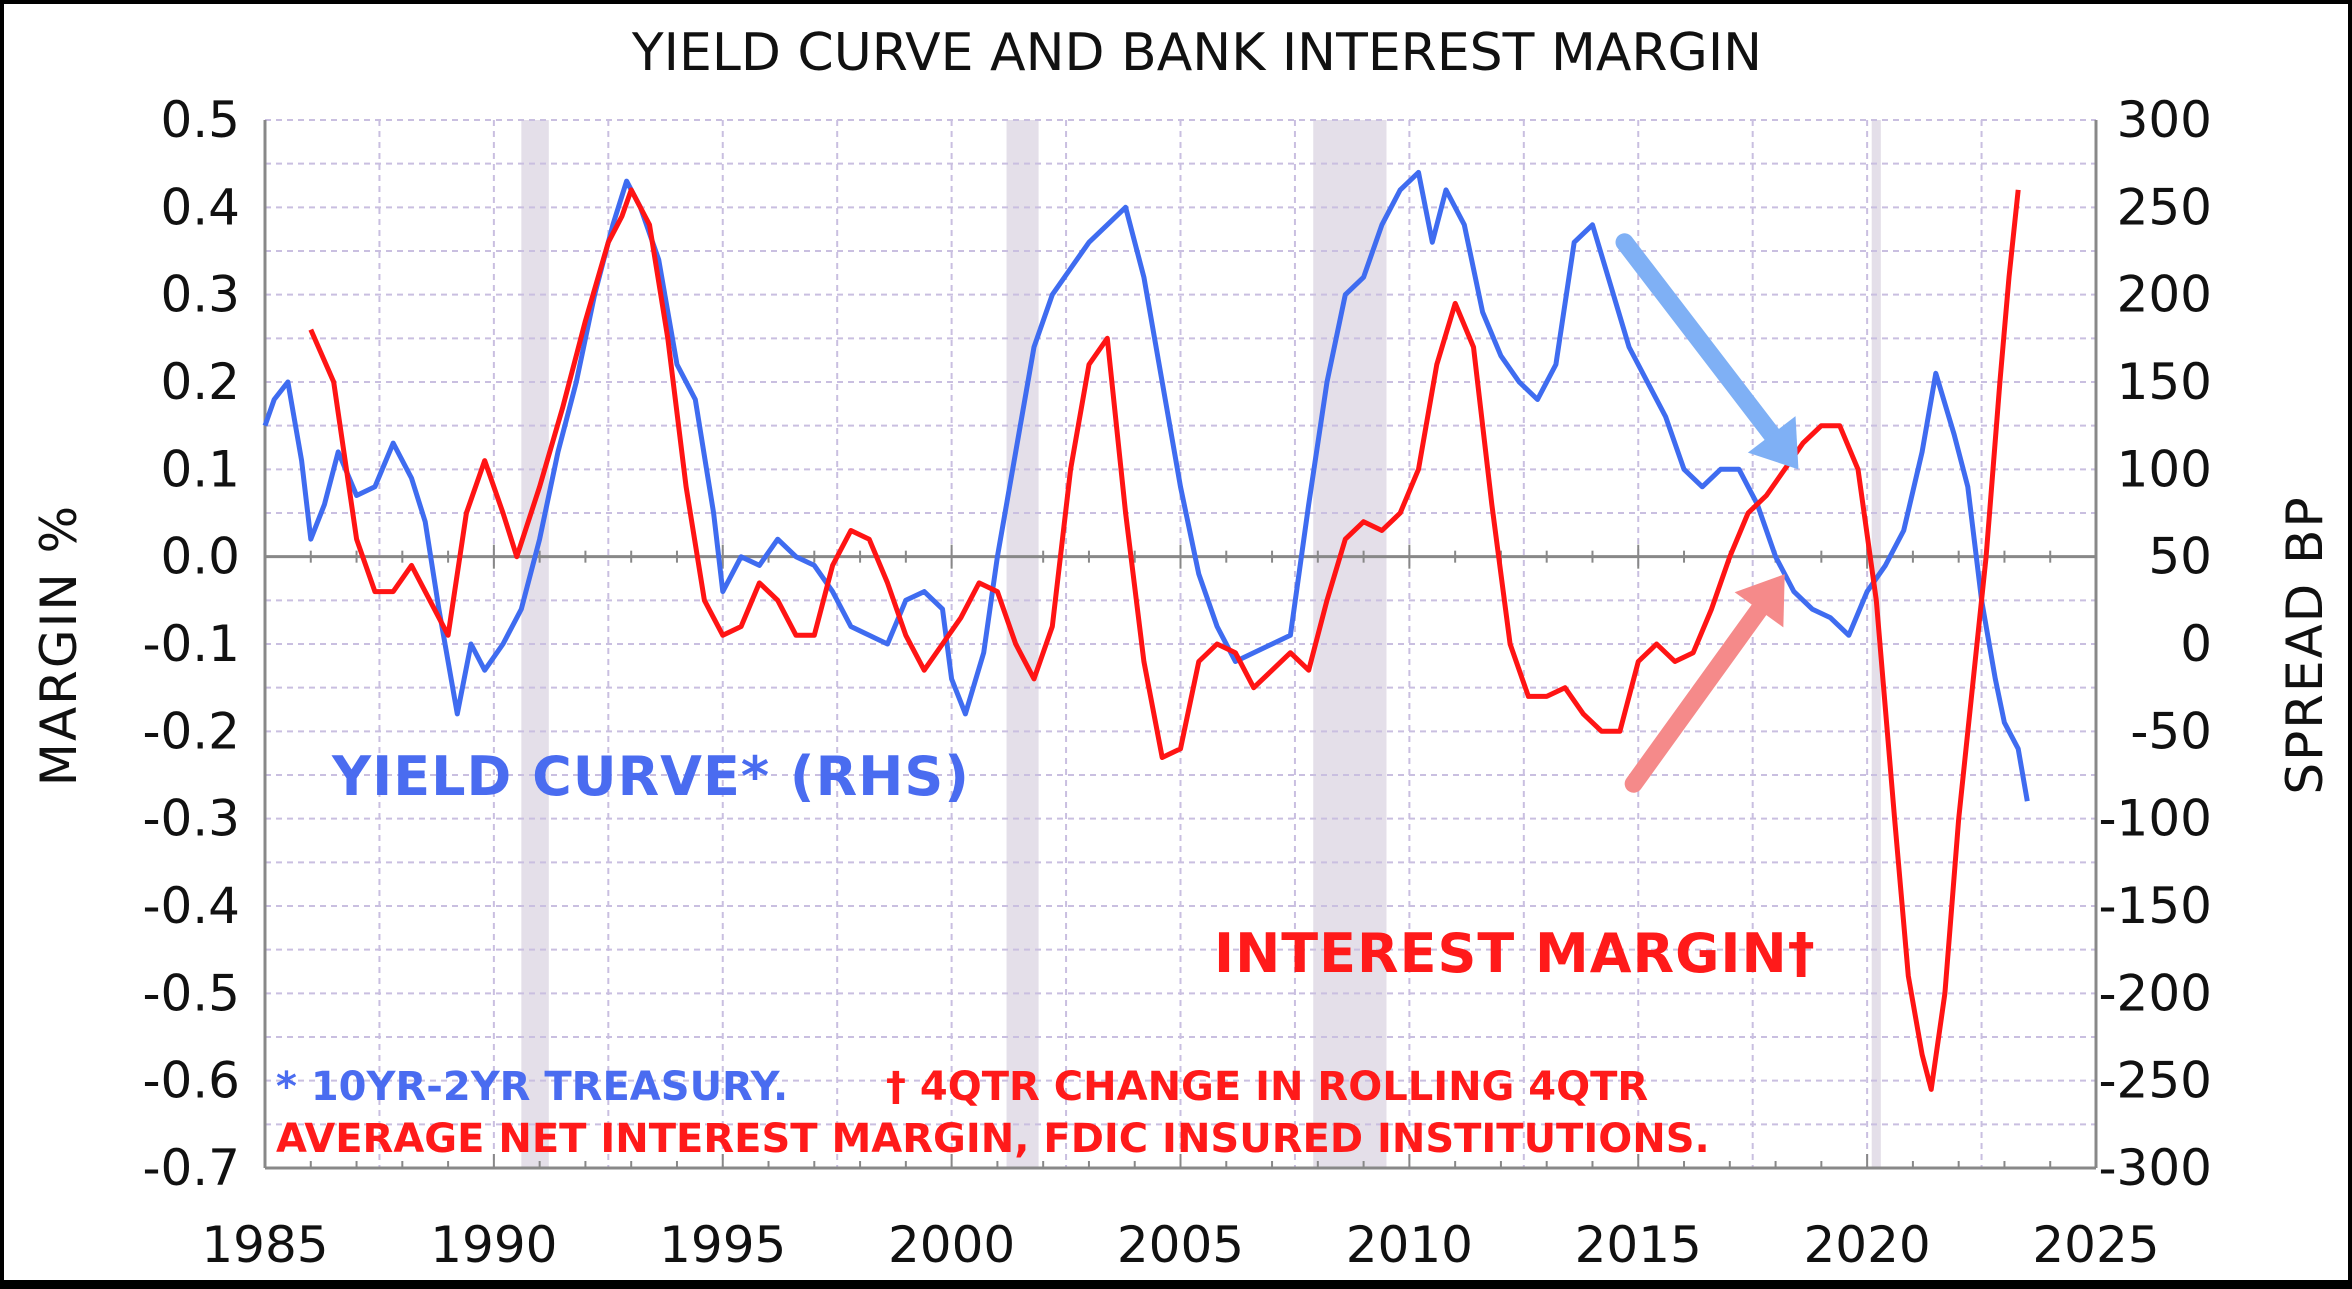  Describe the element at coordinates (200, 295) in the screenshot. I see `y-left-tick-label: 0.3` at that location.